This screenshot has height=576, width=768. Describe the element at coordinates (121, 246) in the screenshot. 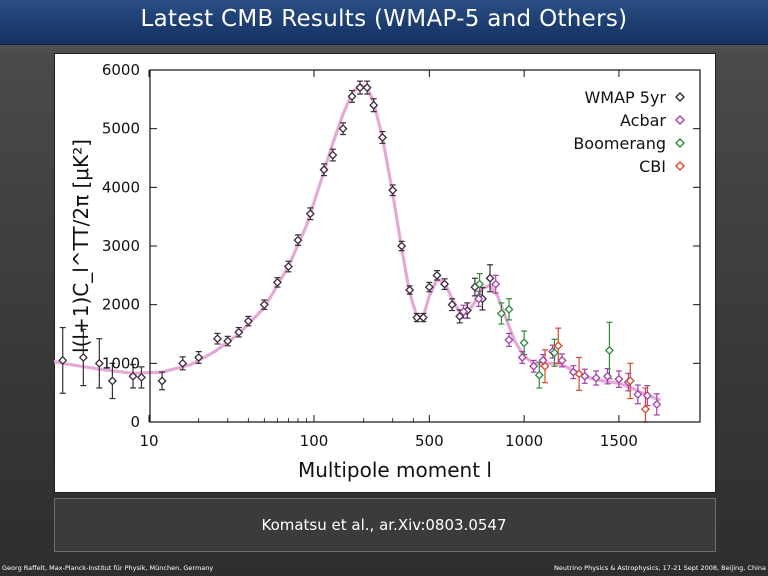

I see `y-tick-label: 3000` at that location.